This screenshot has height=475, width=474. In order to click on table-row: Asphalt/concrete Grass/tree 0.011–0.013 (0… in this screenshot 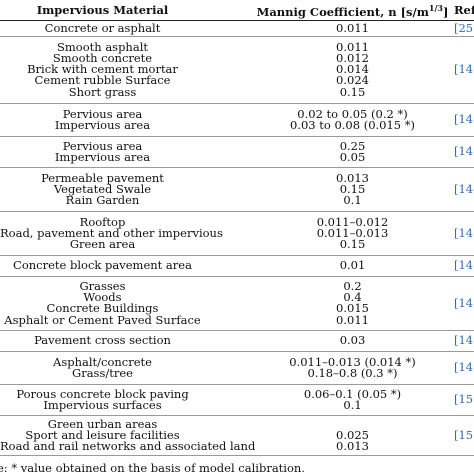, I will do `click(237, 368)`.